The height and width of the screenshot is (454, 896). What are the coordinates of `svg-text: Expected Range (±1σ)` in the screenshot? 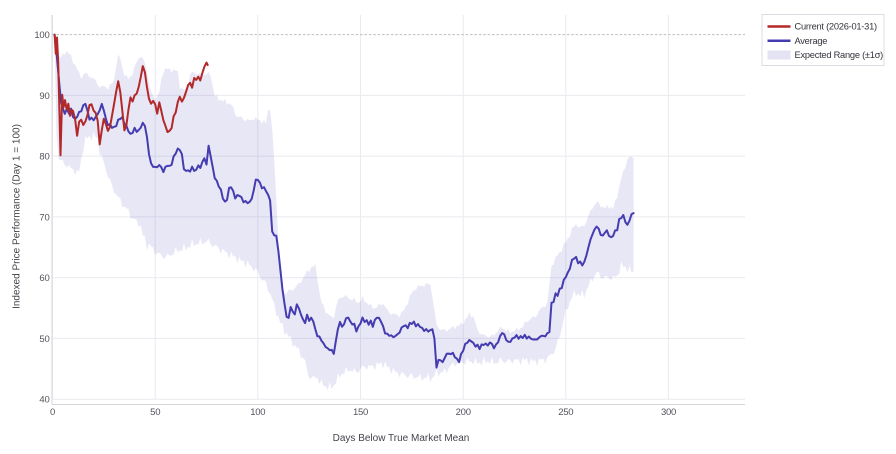 It's located at (839, 55).